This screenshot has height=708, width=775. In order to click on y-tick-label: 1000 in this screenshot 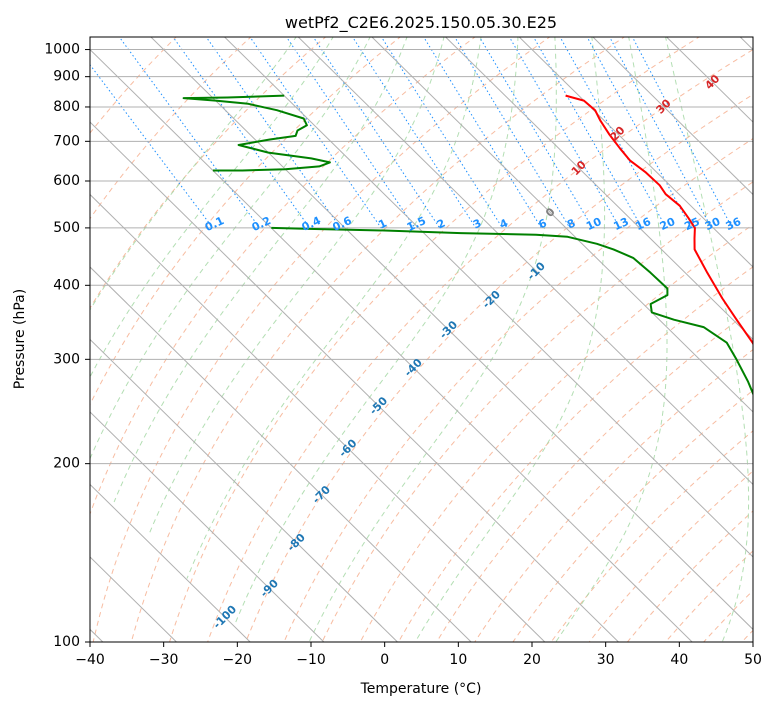, I will do `click(62, 50)`.